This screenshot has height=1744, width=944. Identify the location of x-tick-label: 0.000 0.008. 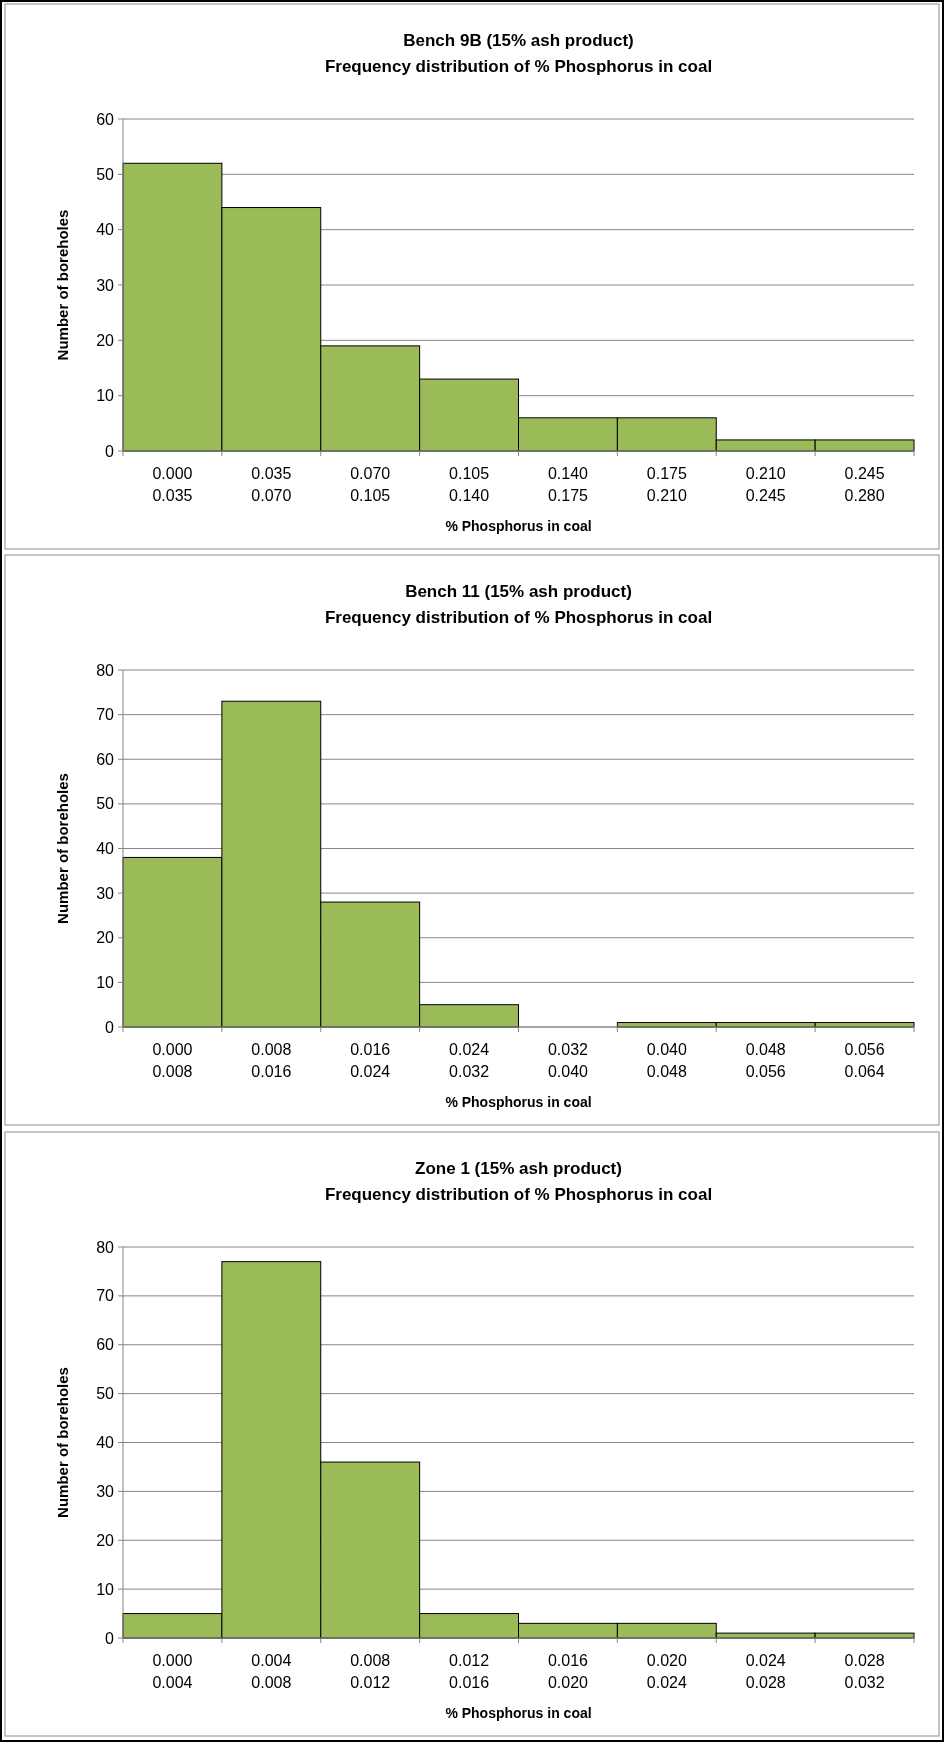
(172, 1060).